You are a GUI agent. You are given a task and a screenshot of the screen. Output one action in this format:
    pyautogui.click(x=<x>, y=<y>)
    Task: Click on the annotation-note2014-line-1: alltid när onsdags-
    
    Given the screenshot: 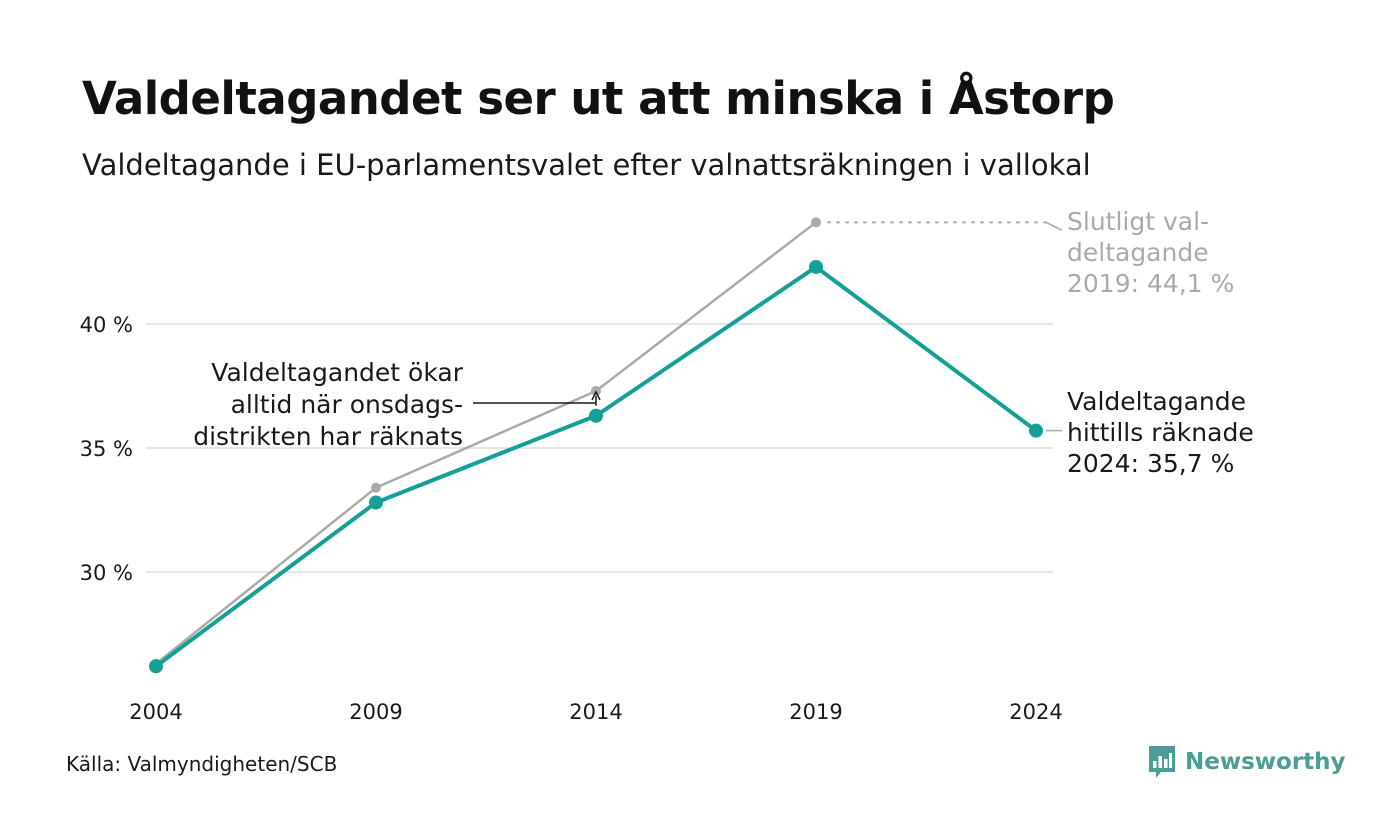 What is the action you would take?
    pyautogui.click(x=347, y=404)
    